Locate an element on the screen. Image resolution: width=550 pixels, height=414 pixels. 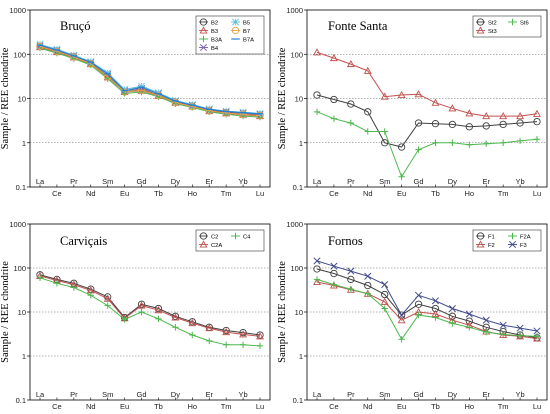
x-tick-label: Tm is located at coordinates (503, 193).